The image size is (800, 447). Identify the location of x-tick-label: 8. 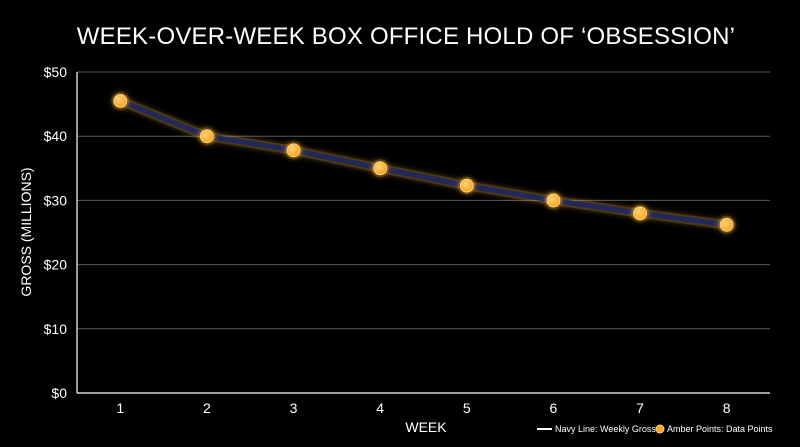
(727, 408).